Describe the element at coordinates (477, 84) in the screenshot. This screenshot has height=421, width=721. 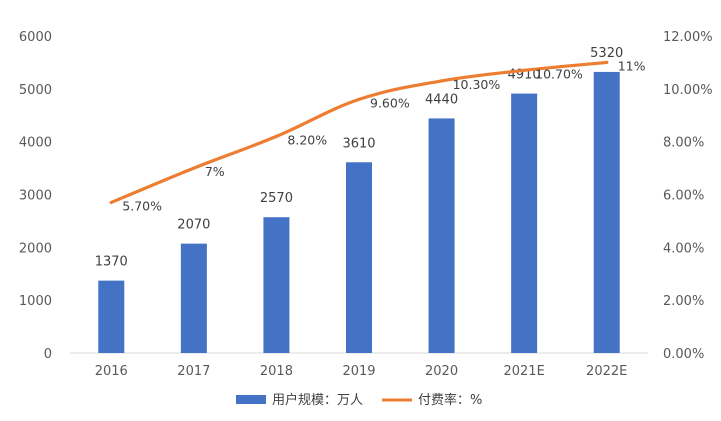
I see `line-value-label: 10.30%` at that location.